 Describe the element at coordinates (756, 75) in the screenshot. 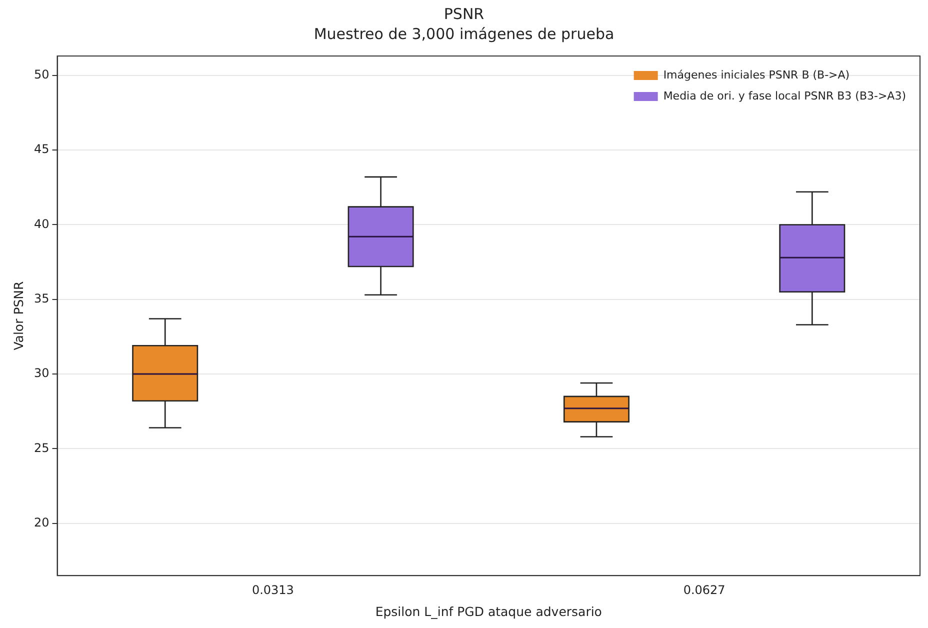

I see `legend-label: Imágenes iniciales PSNR B (B->A)` at that location.